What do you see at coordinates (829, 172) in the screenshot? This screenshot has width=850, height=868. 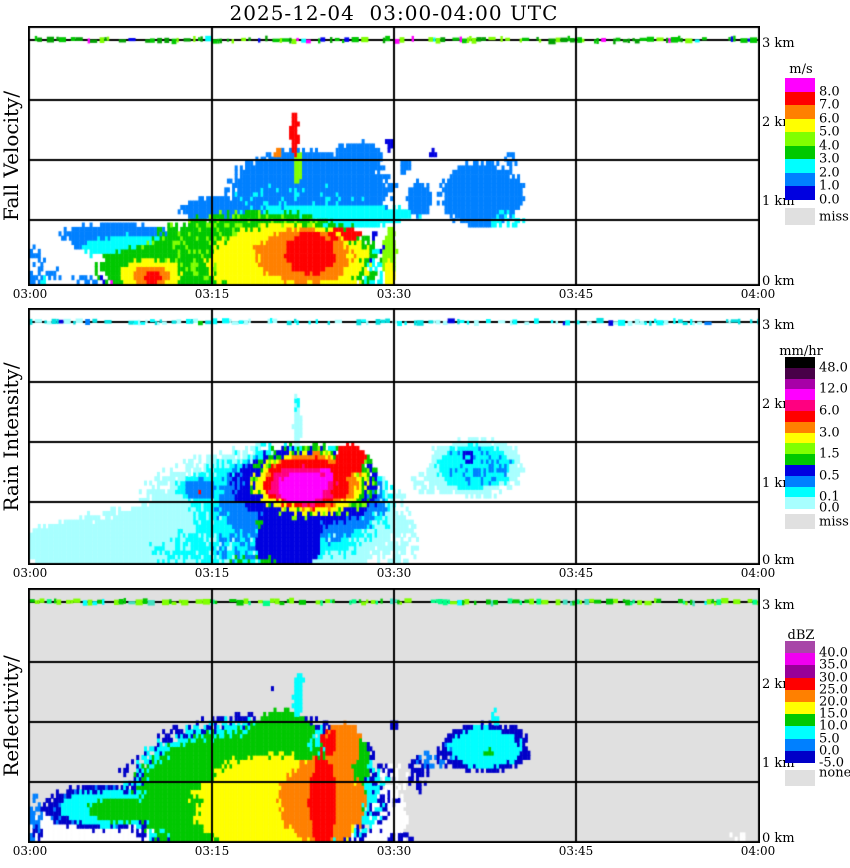 I see `legend-value-label: 2.0` at bounding box center [829, 172].